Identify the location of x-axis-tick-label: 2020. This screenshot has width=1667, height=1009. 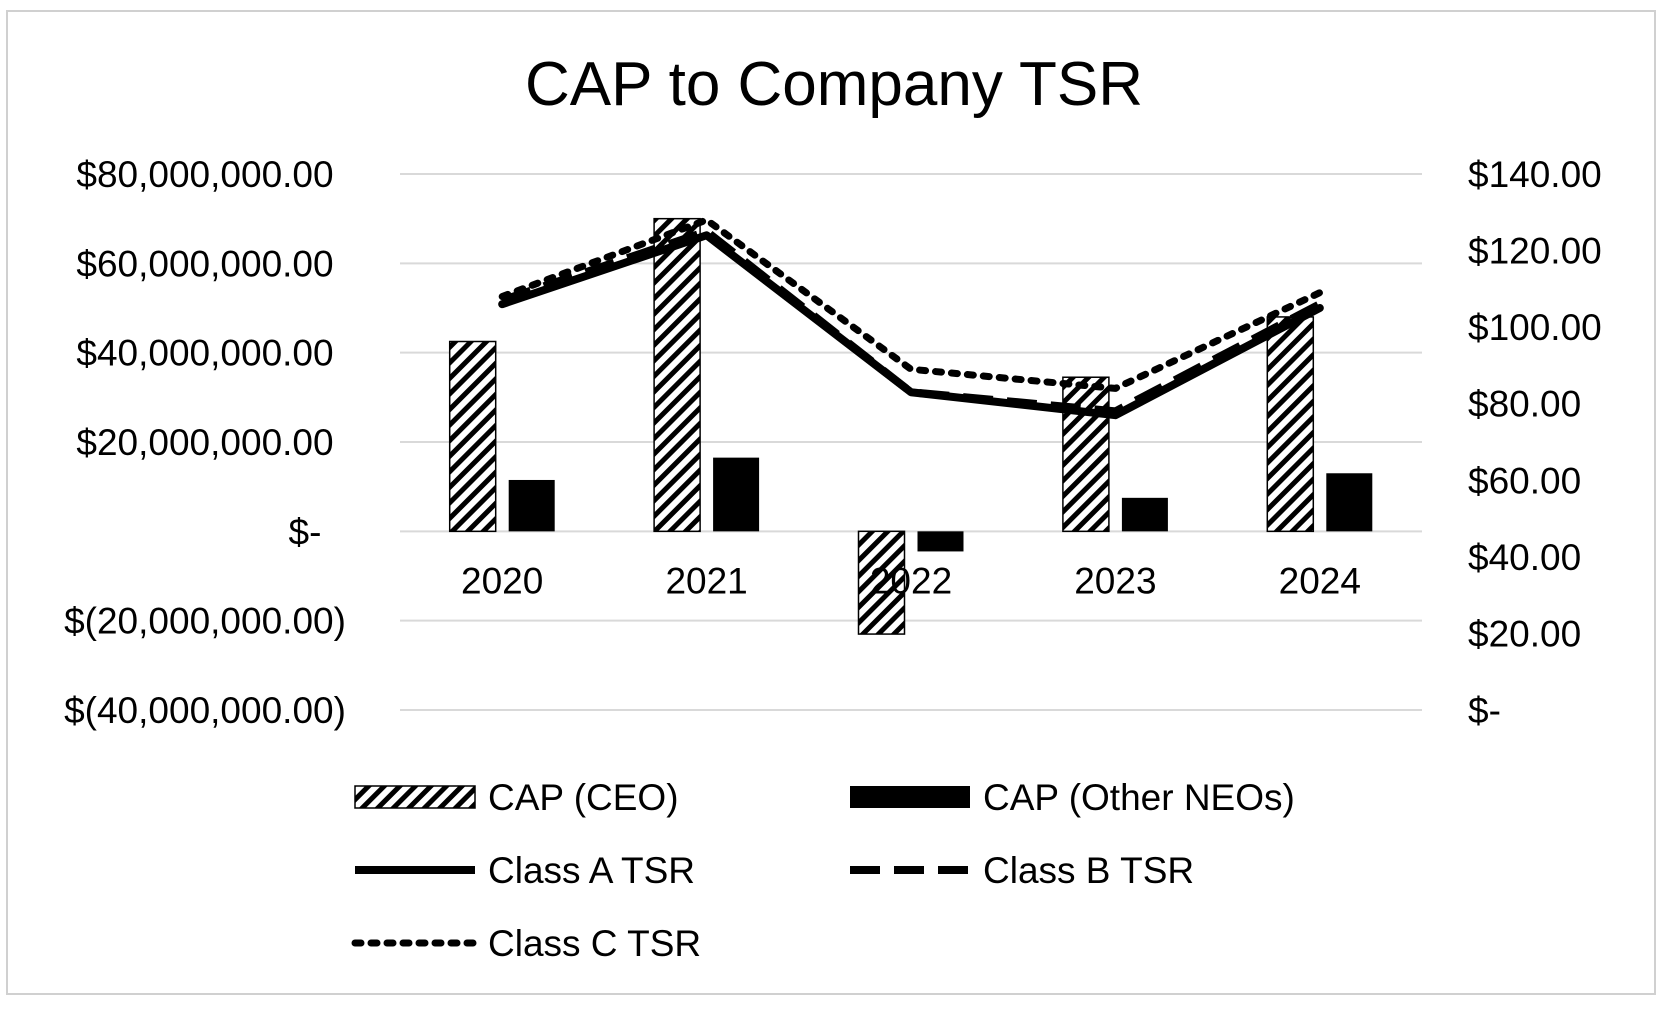
(502, 580).